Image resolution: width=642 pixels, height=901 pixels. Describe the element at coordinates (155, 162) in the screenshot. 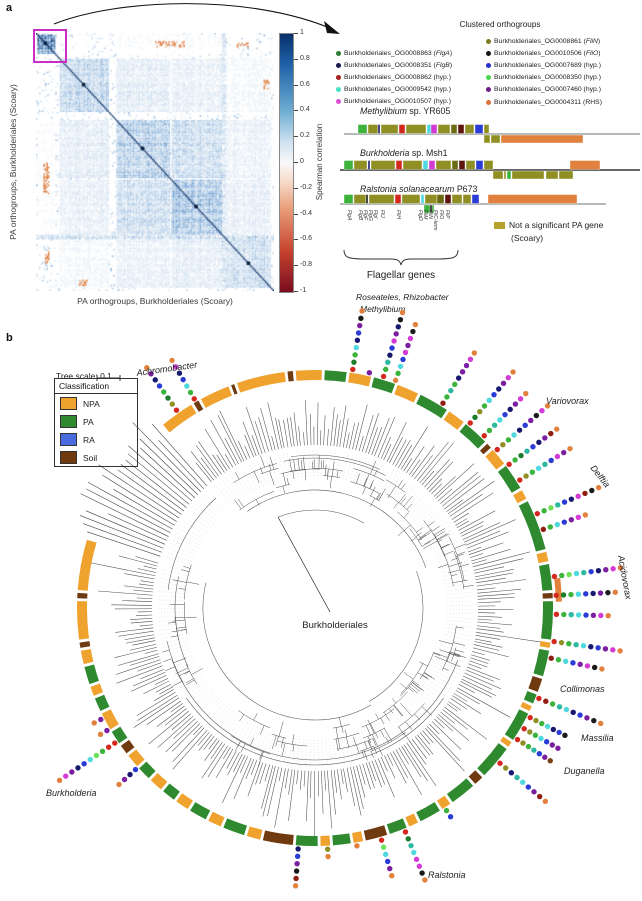

I see `heatmap-canvas` at that location.